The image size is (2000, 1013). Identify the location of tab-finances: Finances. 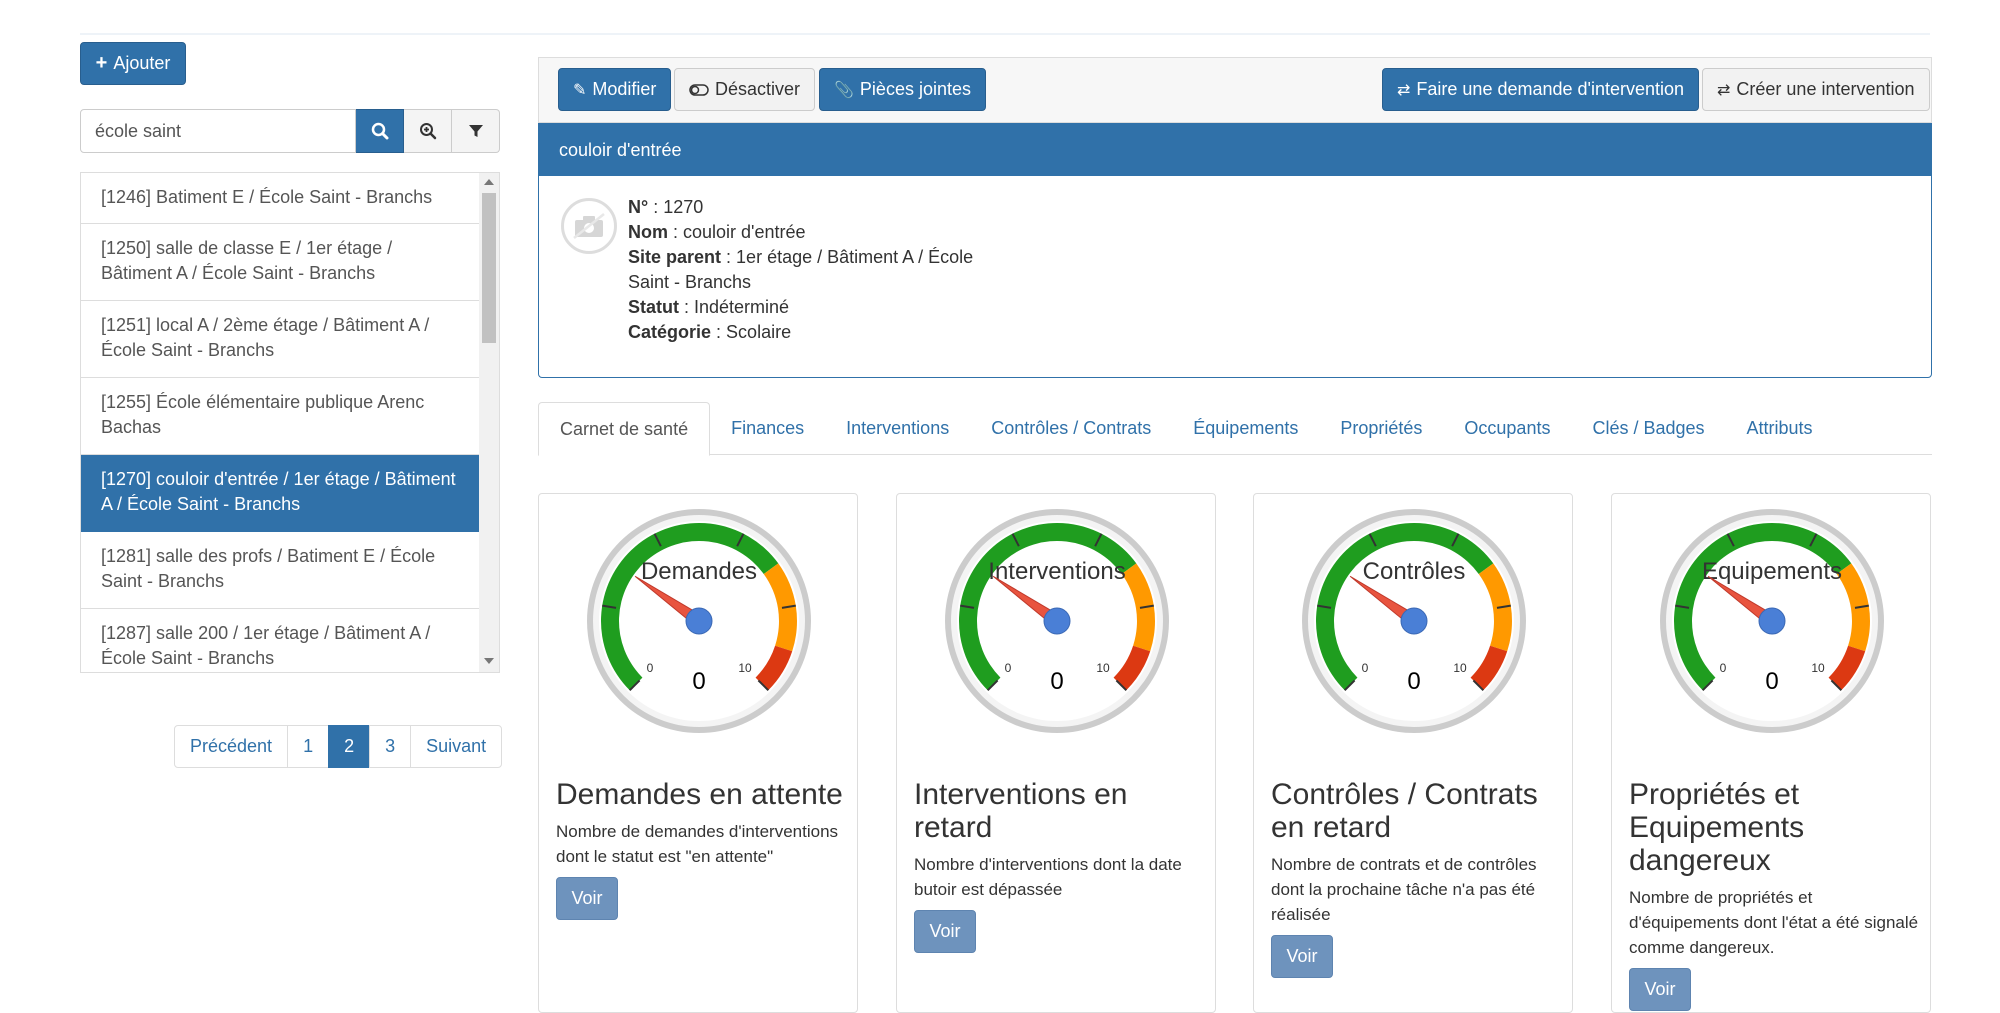
(768, 428).